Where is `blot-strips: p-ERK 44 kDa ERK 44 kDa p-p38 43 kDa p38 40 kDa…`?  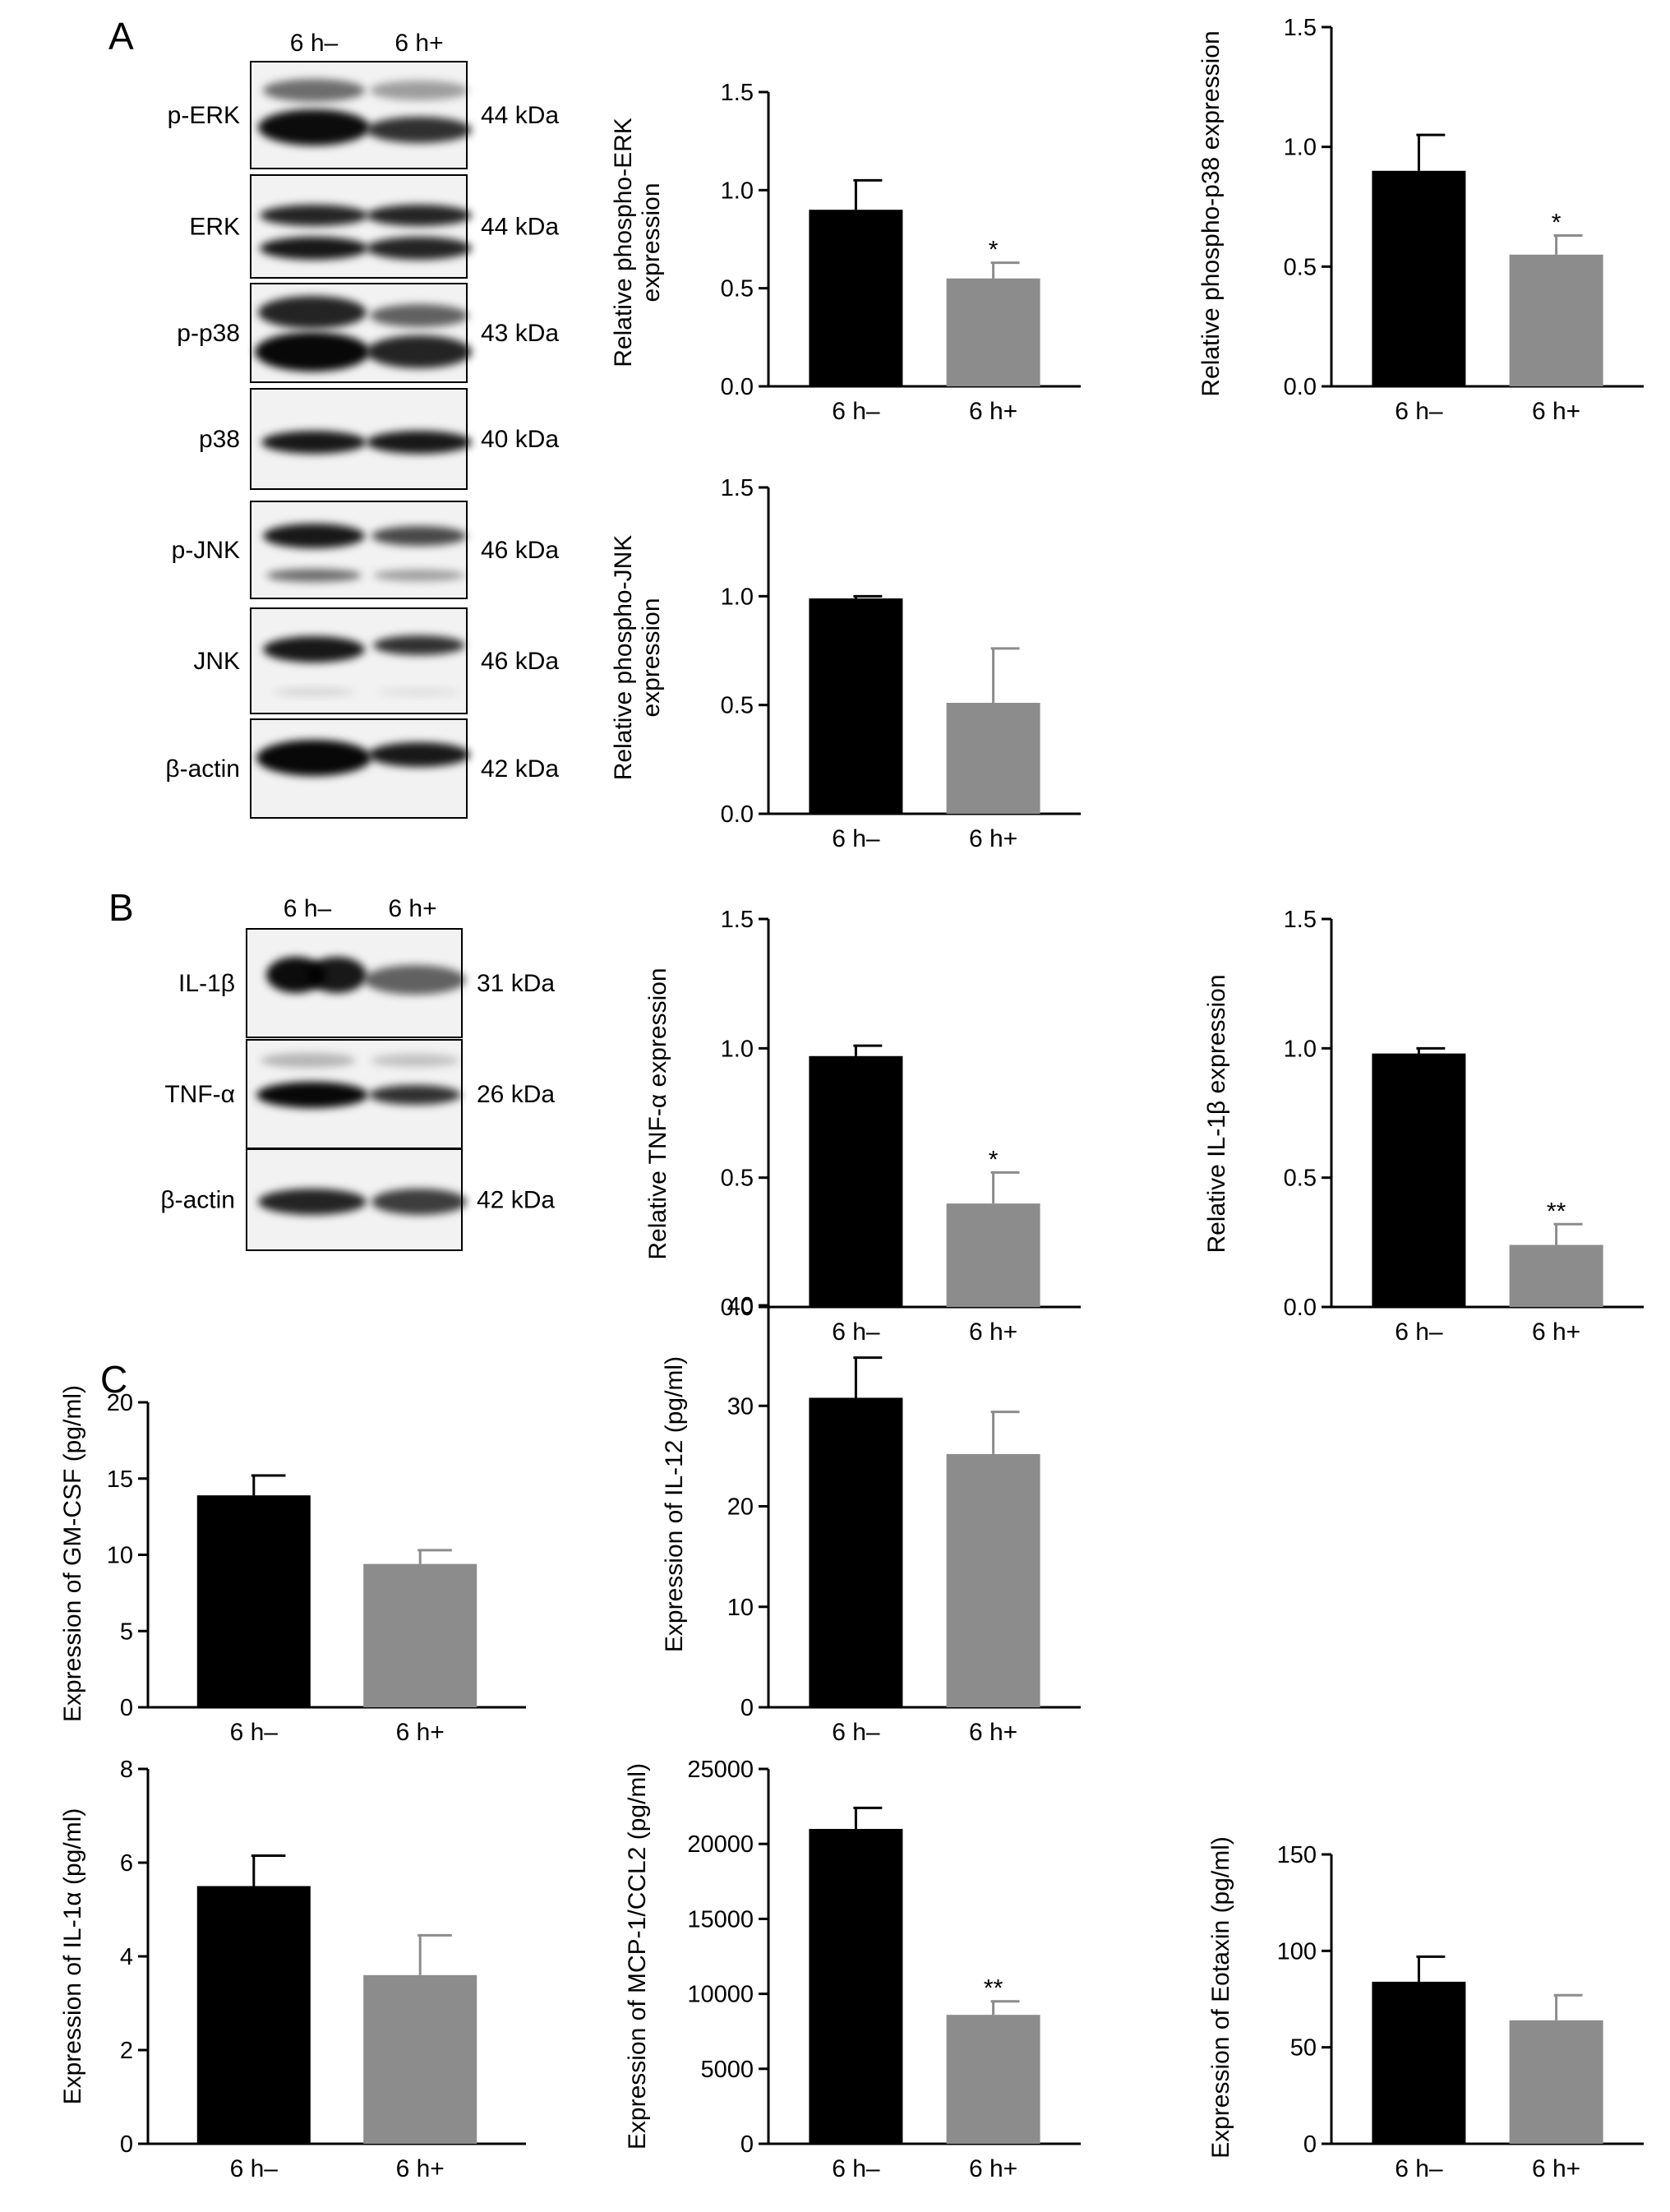 blot-strips: p-ERK 44 kDa ERK 44 kDa p-p38 43 kDa p38 40 kDa… is located at coordinates (359, 656).